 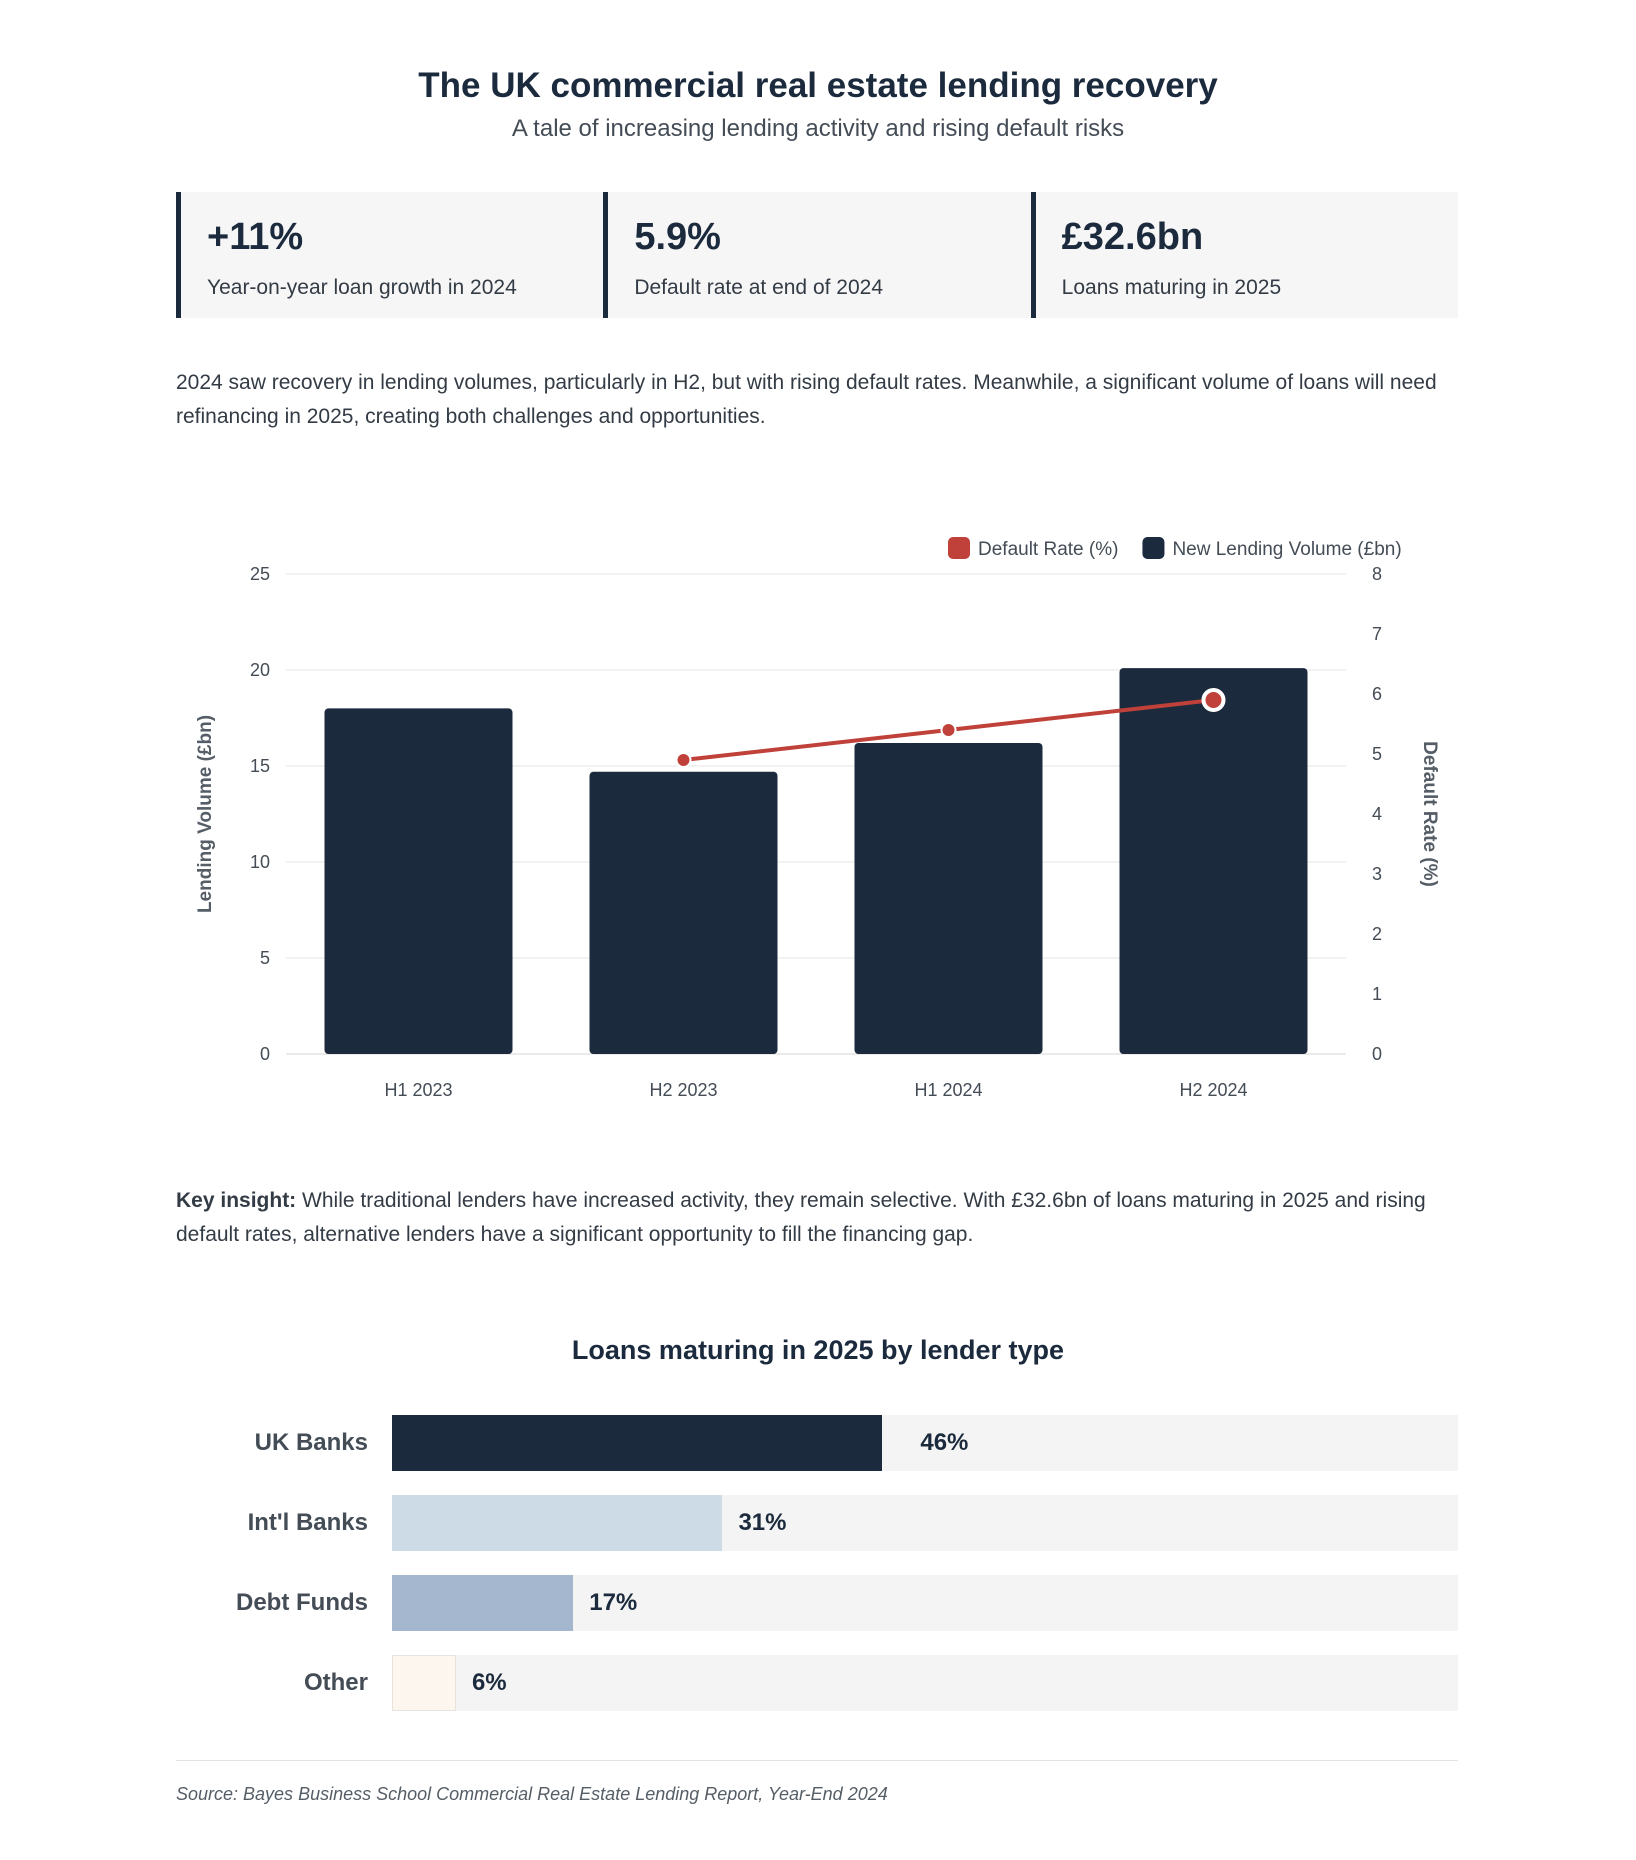 What do you see at coordinates (925, 1523) in the screenshot?
I see `lender-bar-track: 31%` at bounding box center [925, 1523].